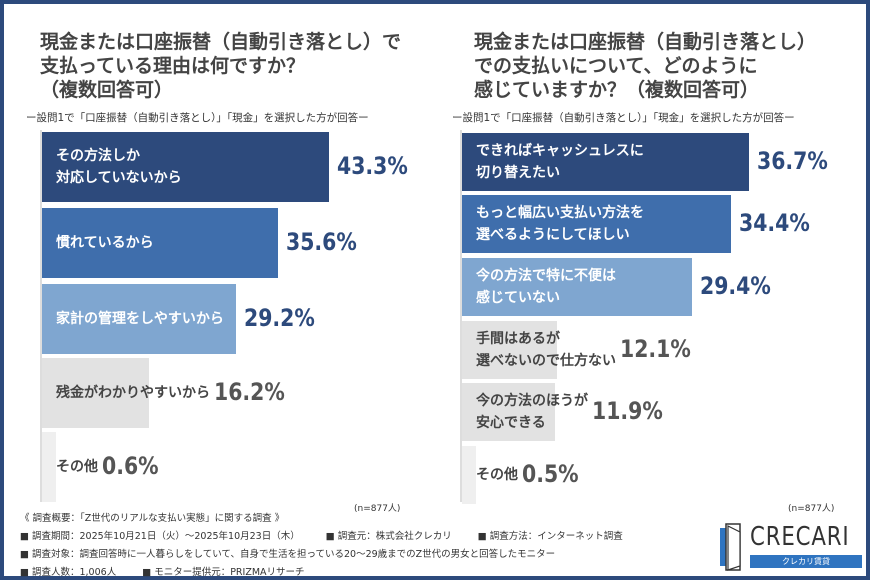  What do you see at coordinates (372, 166) in the screenshot?
I see `bar-value-label: 43.3%` at bounding box center [372, 166].